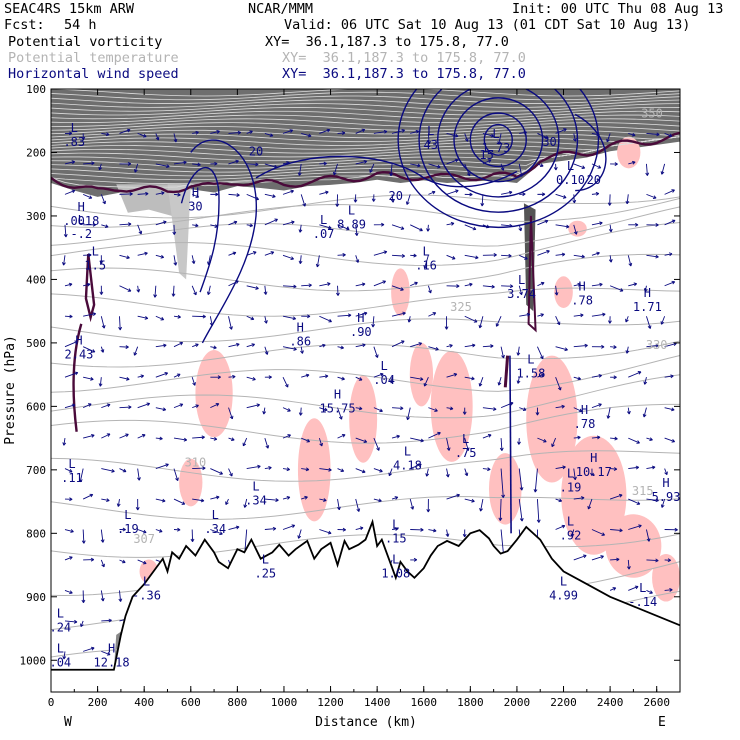 The width and height of the screenshot is (740, 740). What do you see at coordinates (662, 722) in the screenshot?
I see `east-label: E` at bounding box center [662, 722].